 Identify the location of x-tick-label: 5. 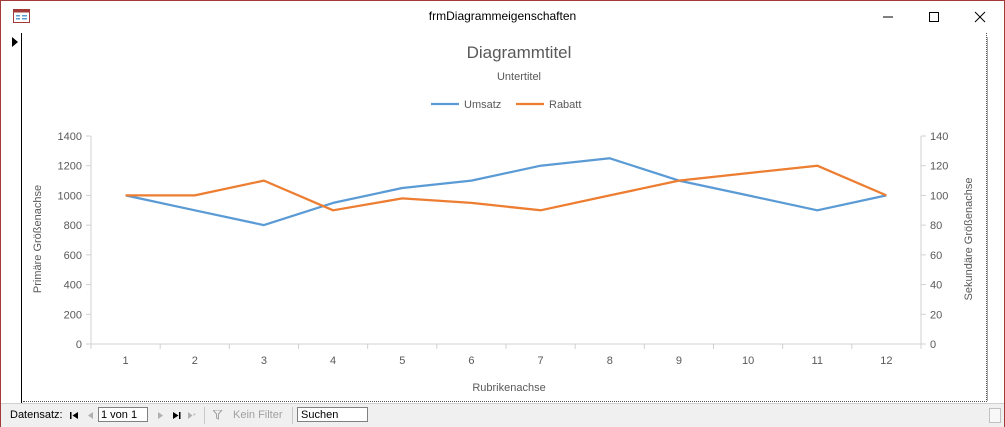
(402, 361).